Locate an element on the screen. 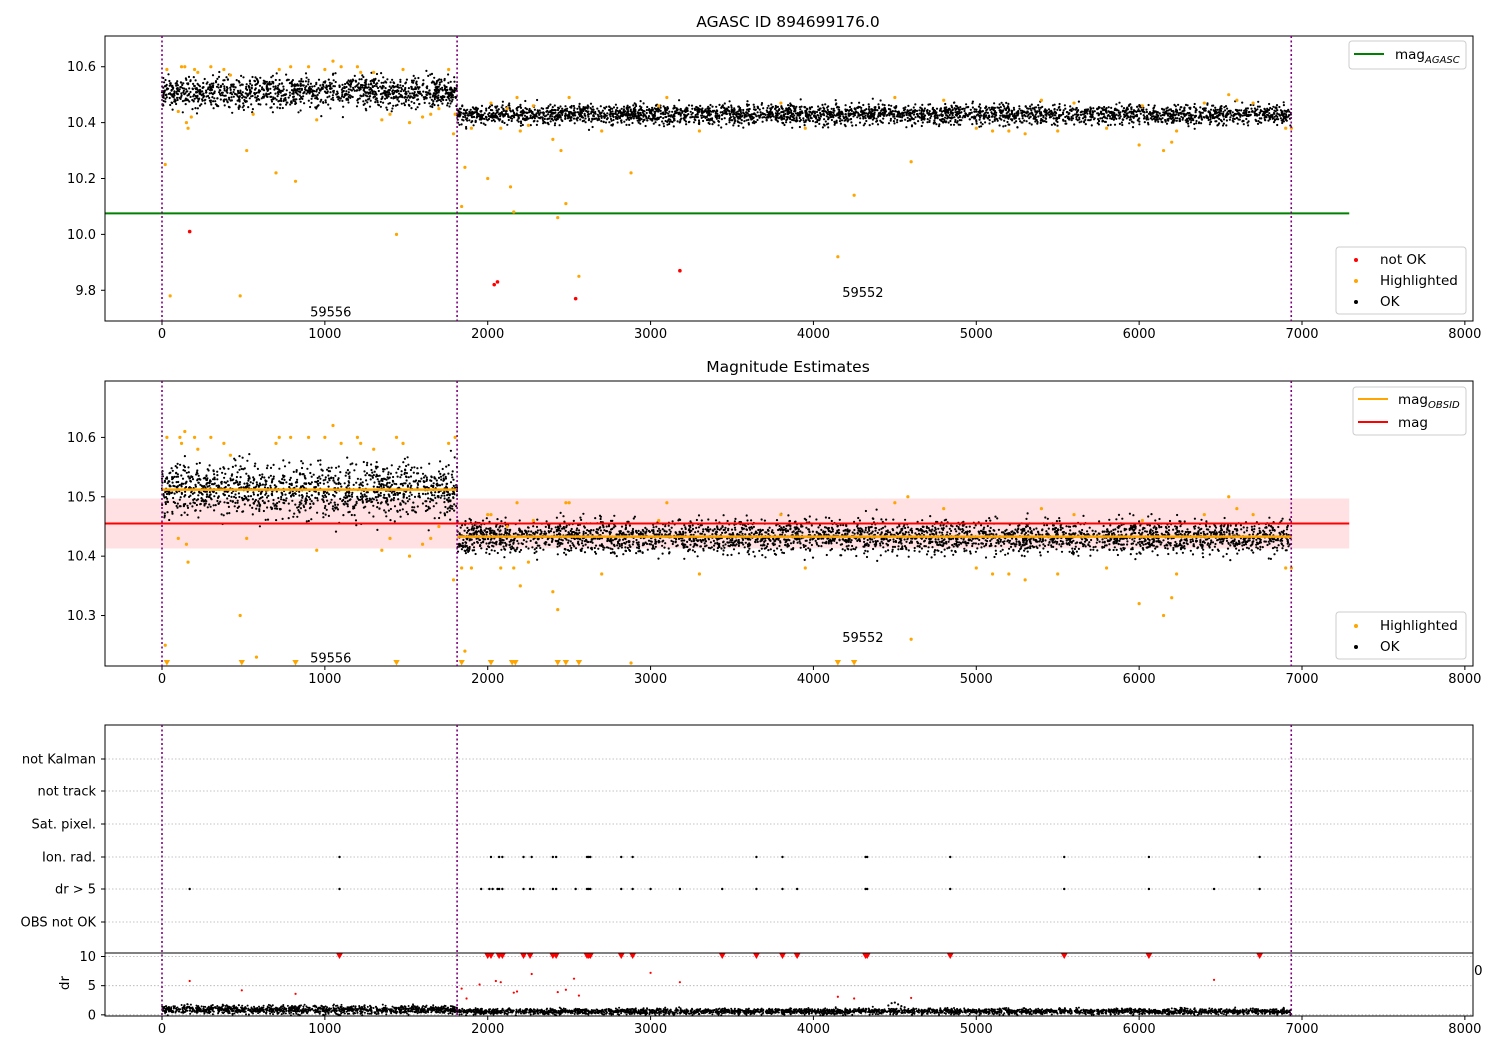 This screenshot has width=1500, height=1050. x-tick-label: 4000 is located at coordinates (813, 334).